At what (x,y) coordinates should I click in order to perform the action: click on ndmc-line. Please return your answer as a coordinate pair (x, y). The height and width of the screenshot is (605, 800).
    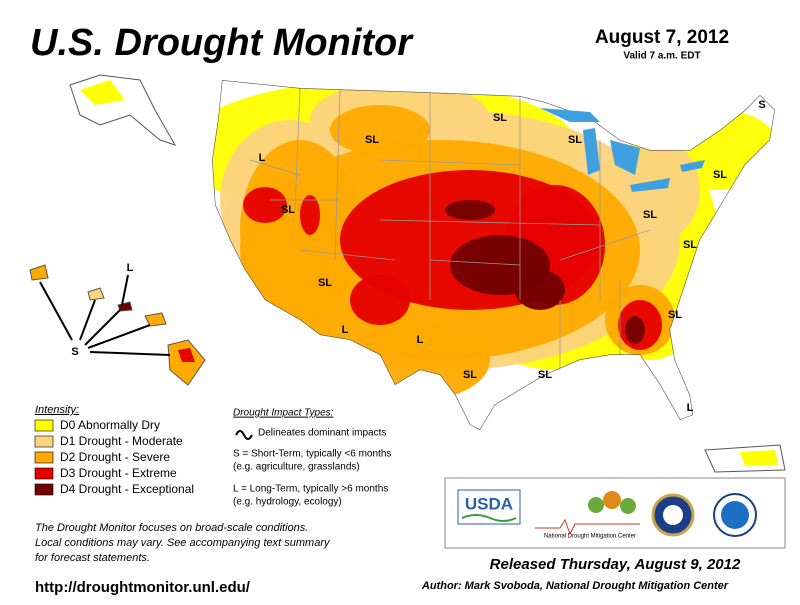
    Looking at the image, I should click on (587, 527).